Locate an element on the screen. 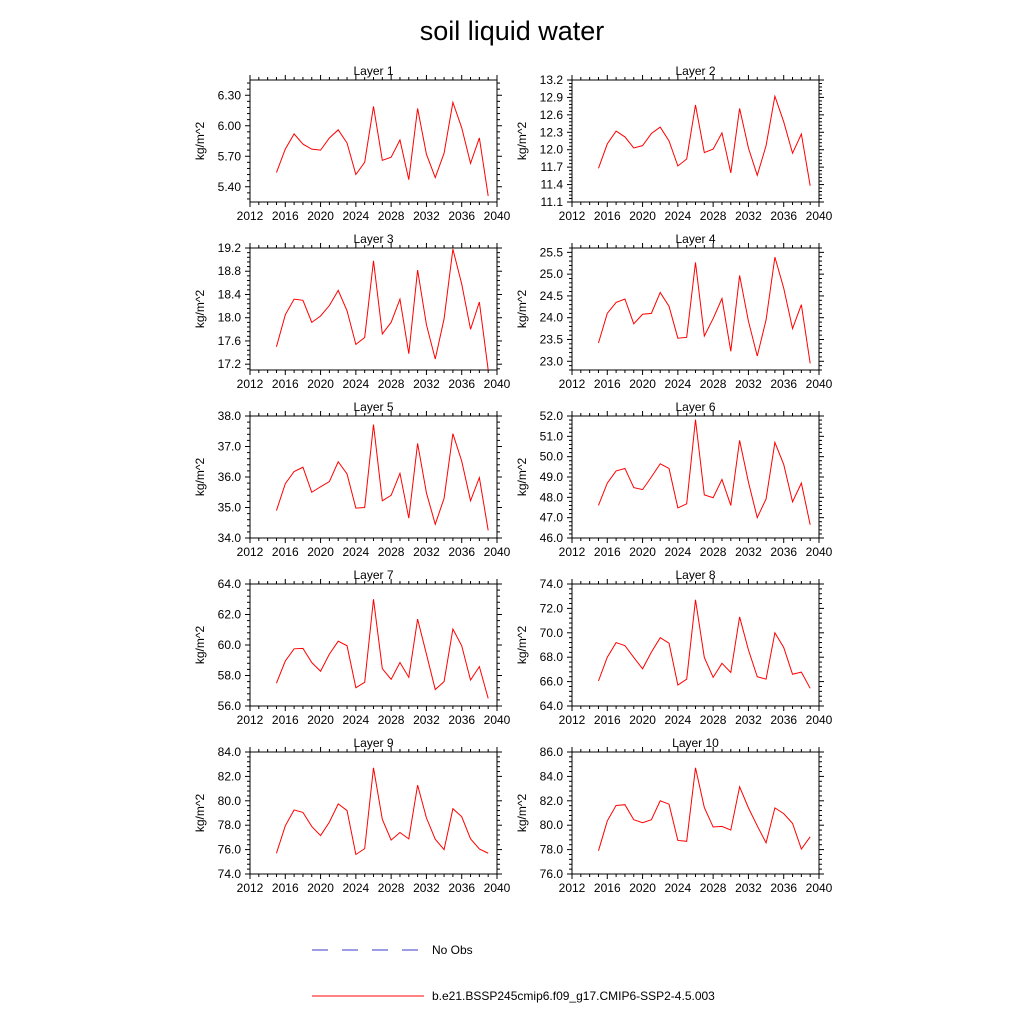  panel-title: Layer 6 is located at coordinates (695, 407).